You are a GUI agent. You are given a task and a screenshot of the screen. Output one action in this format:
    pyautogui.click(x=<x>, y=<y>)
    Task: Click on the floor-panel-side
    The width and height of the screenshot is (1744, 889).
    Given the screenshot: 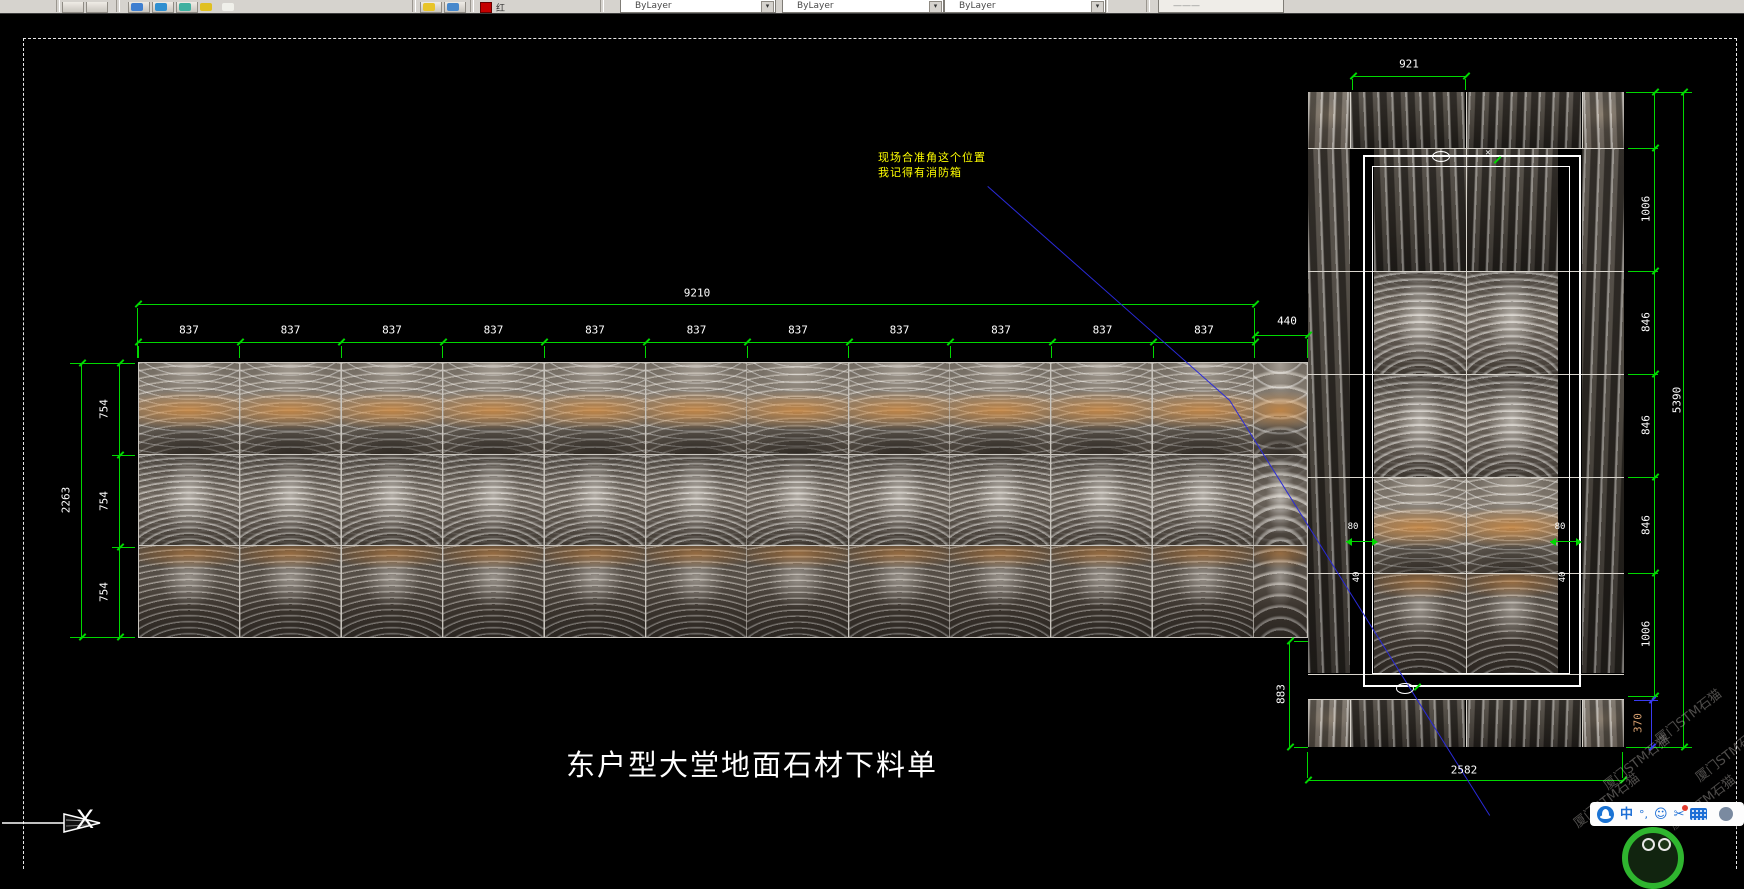 What is the action you would take?
    pyautogui.click(x=1466, y=419)
    